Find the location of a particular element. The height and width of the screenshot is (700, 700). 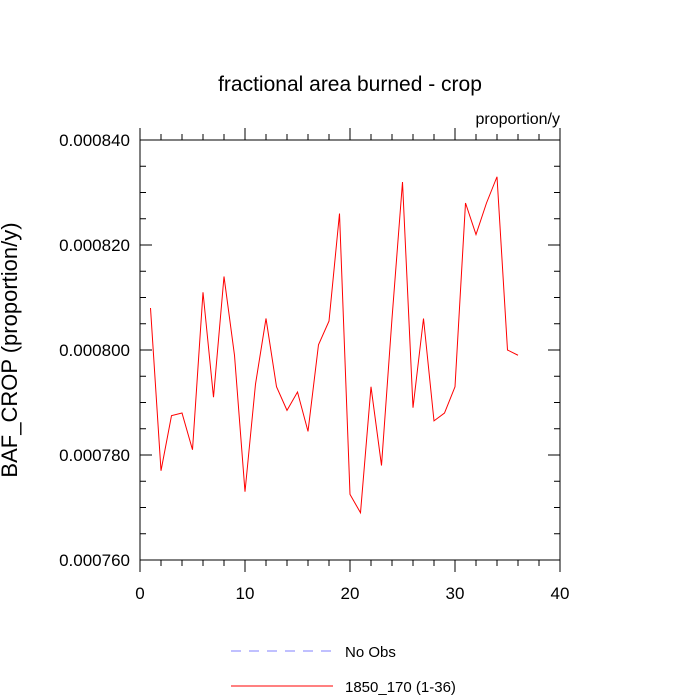

x-tick-label: 0 is located at coordinates (139, 593).